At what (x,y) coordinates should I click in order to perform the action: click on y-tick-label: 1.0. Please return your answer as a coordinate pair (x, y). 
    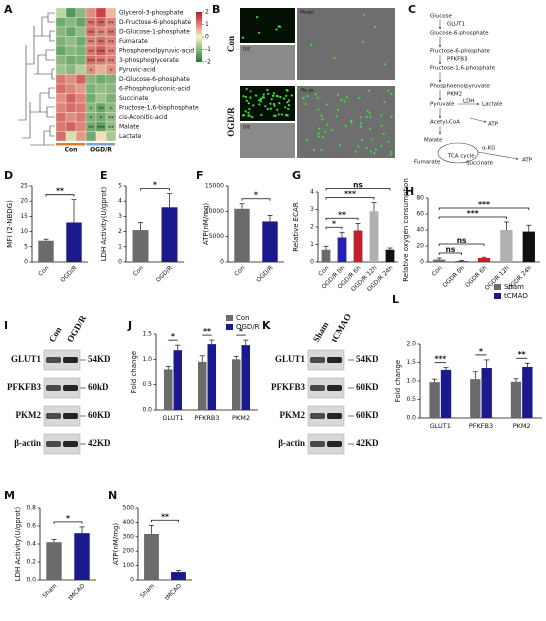
    Looking at the image, I should click on (411, 381).